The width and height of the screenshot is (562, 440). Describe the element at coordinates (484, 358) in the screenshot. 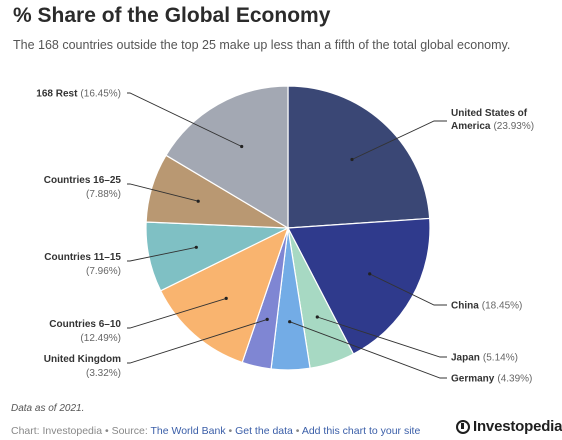

I see `slice-label: Japan (5.14%)` at that location.